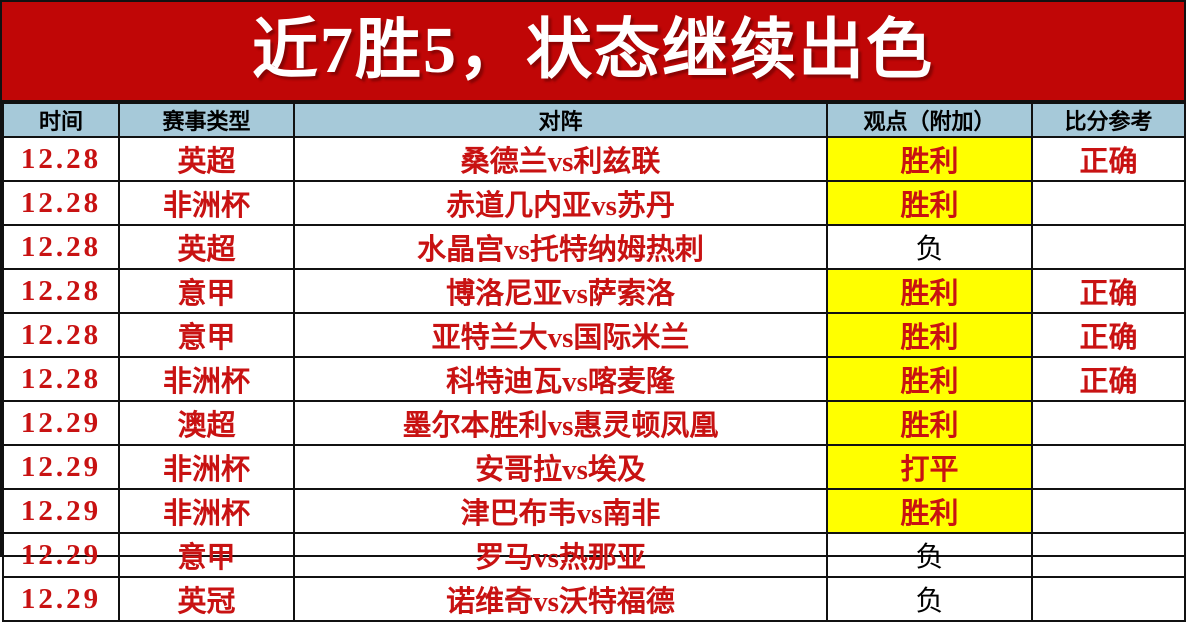  I want to click on cell-league: 英冠, so click(206, 599).